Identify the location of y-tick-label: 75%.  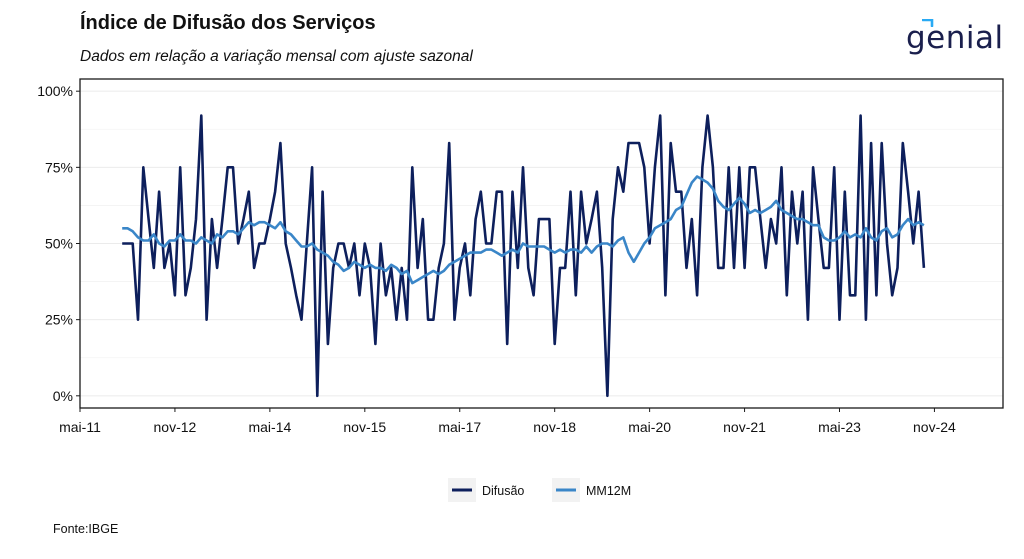
(59, 167).